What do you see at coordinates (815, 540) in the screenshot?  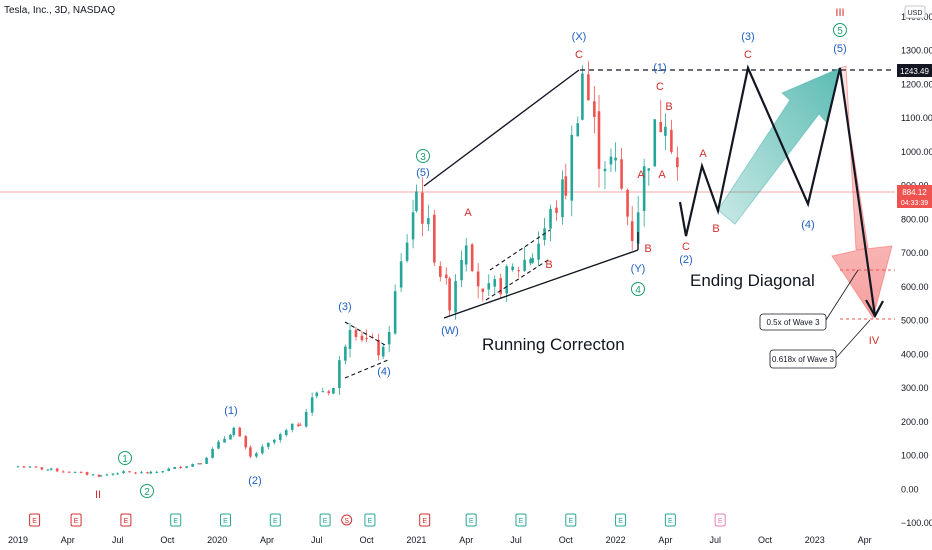 I see `x-tick-label: 2023` at bounding box center [815, 540].